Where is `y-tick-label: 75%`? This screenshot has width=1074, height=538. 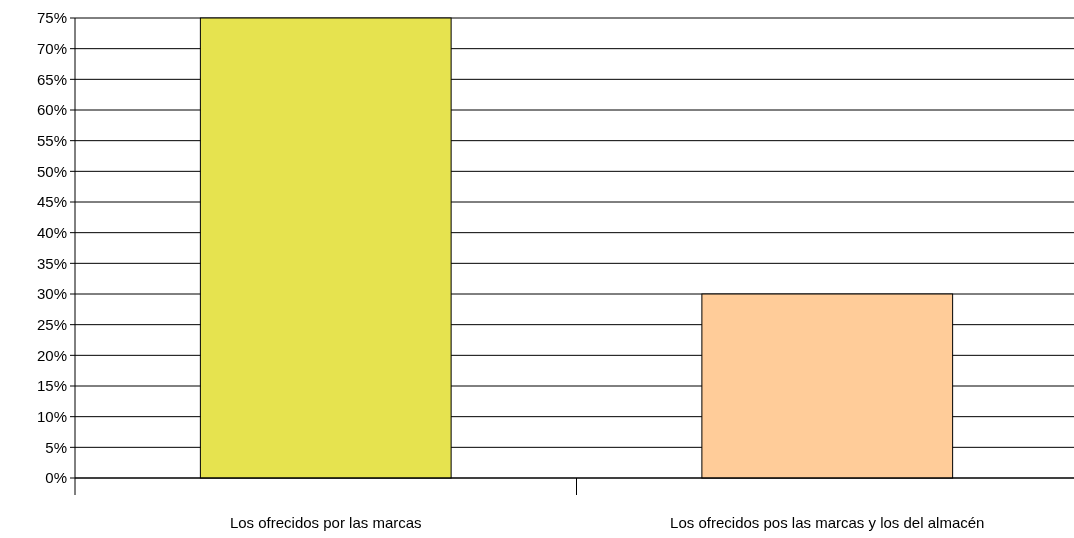 y-tick-label: 75% is located at coordinates (51, 18).